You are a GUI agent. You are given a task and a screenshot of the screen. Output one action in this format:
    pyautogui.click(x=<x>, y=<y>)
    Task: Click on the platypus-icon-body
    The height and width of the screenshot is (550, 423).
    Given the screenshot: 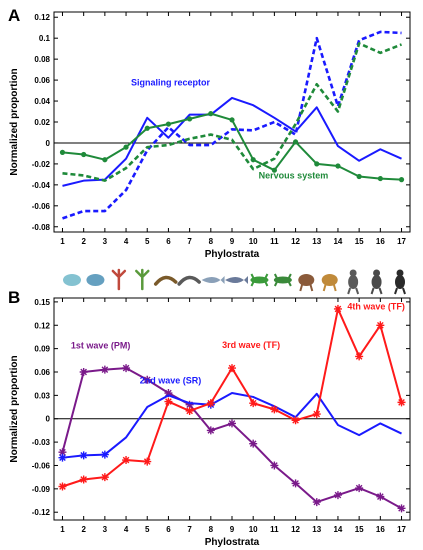 What is the action you would take?
    pyautogui.click(x=306, y=280)
    